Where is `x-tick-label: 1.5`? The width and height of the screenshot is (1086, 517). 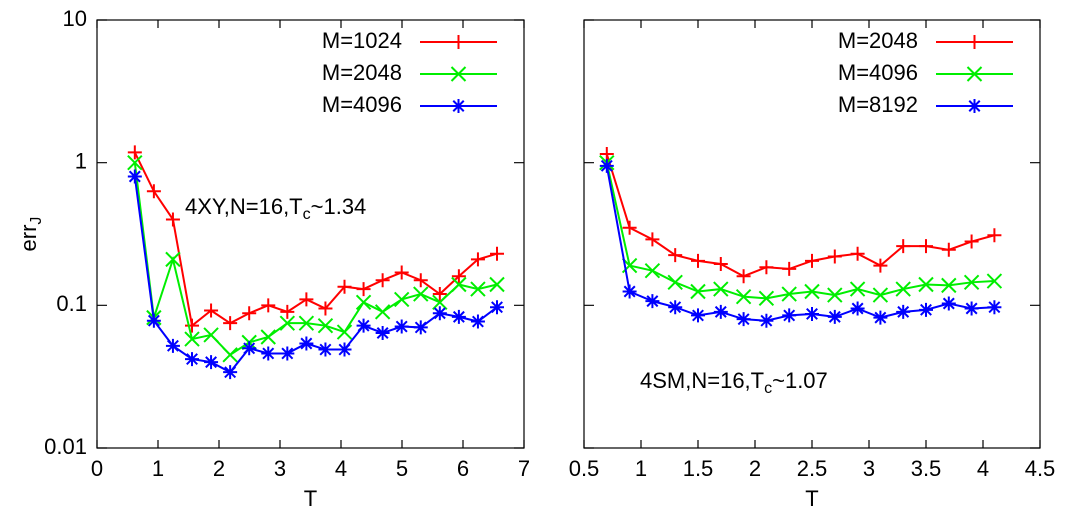
x-tick-label: 1.5 is located at coordinates (698, 468).